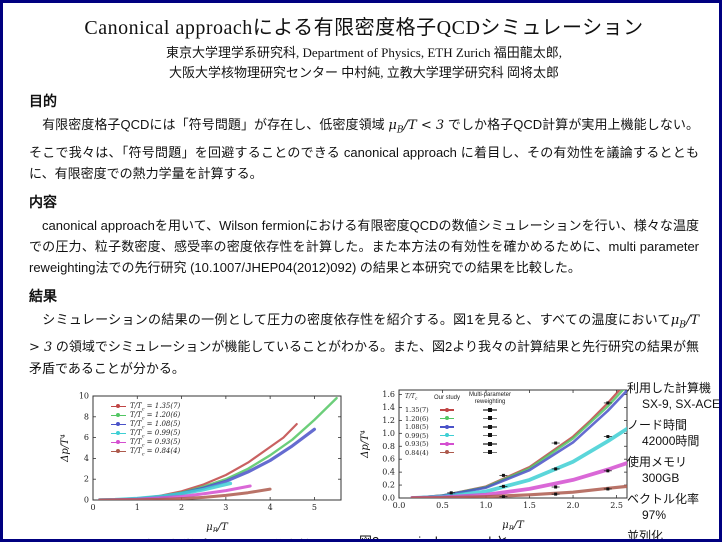 This screenshot has width=722, height=542. I want to click on stat-value: 42000時間, so click(671, 441).